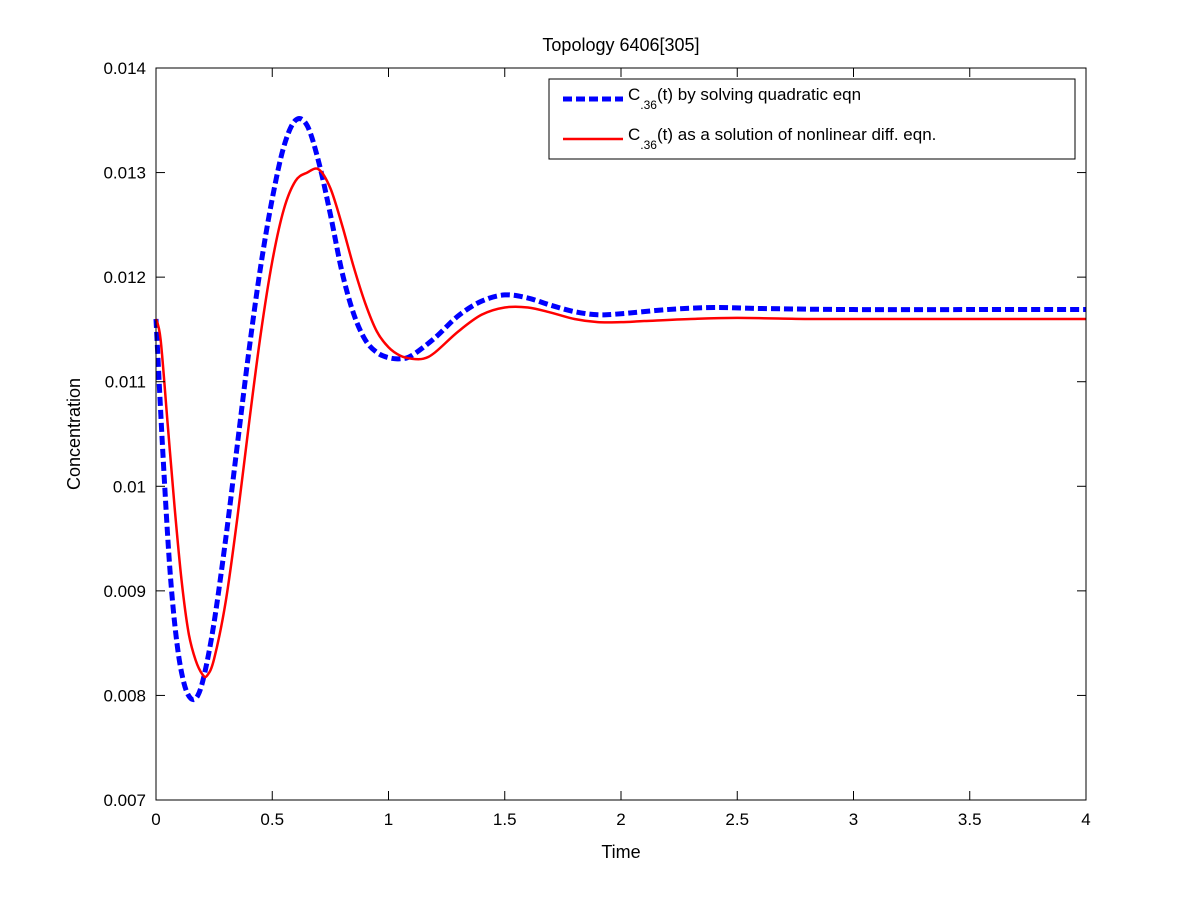 Image resolution: width=1200 pixels, height=905 pixels. I want to click on y-tick-label: 0.013, so click(124, 173).